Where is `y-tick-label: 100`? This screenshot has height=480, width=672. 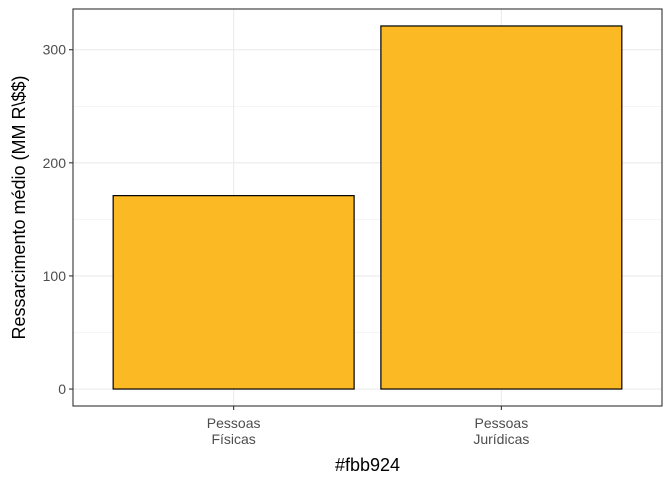 y-tick-label: 100 is located at coordinates (55, 276).